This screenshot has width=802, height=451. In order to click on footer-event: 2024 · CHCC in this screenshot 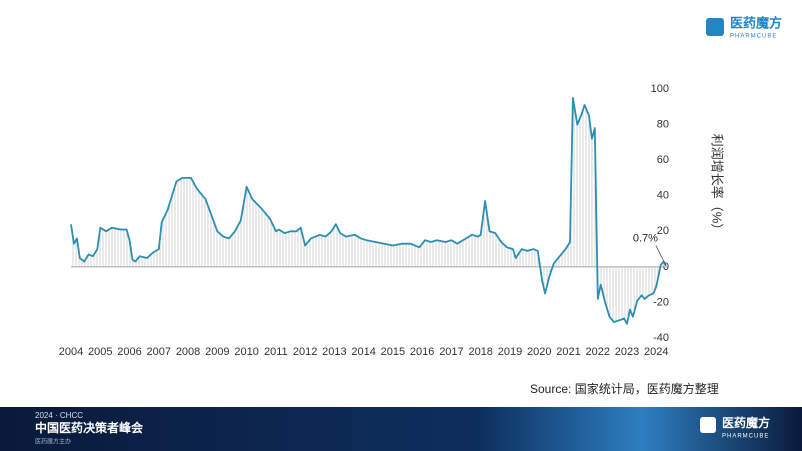, I will do `click(59, 415)`.